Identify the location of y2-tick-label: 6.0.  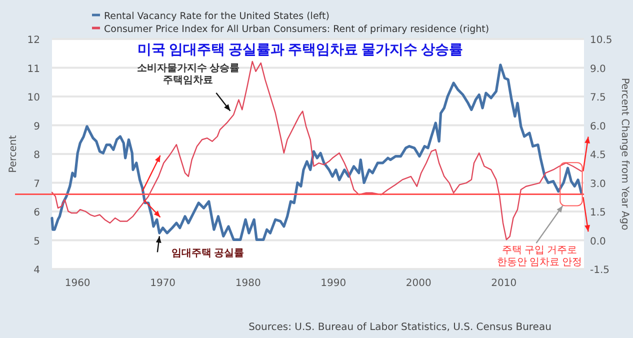
(598, 126).